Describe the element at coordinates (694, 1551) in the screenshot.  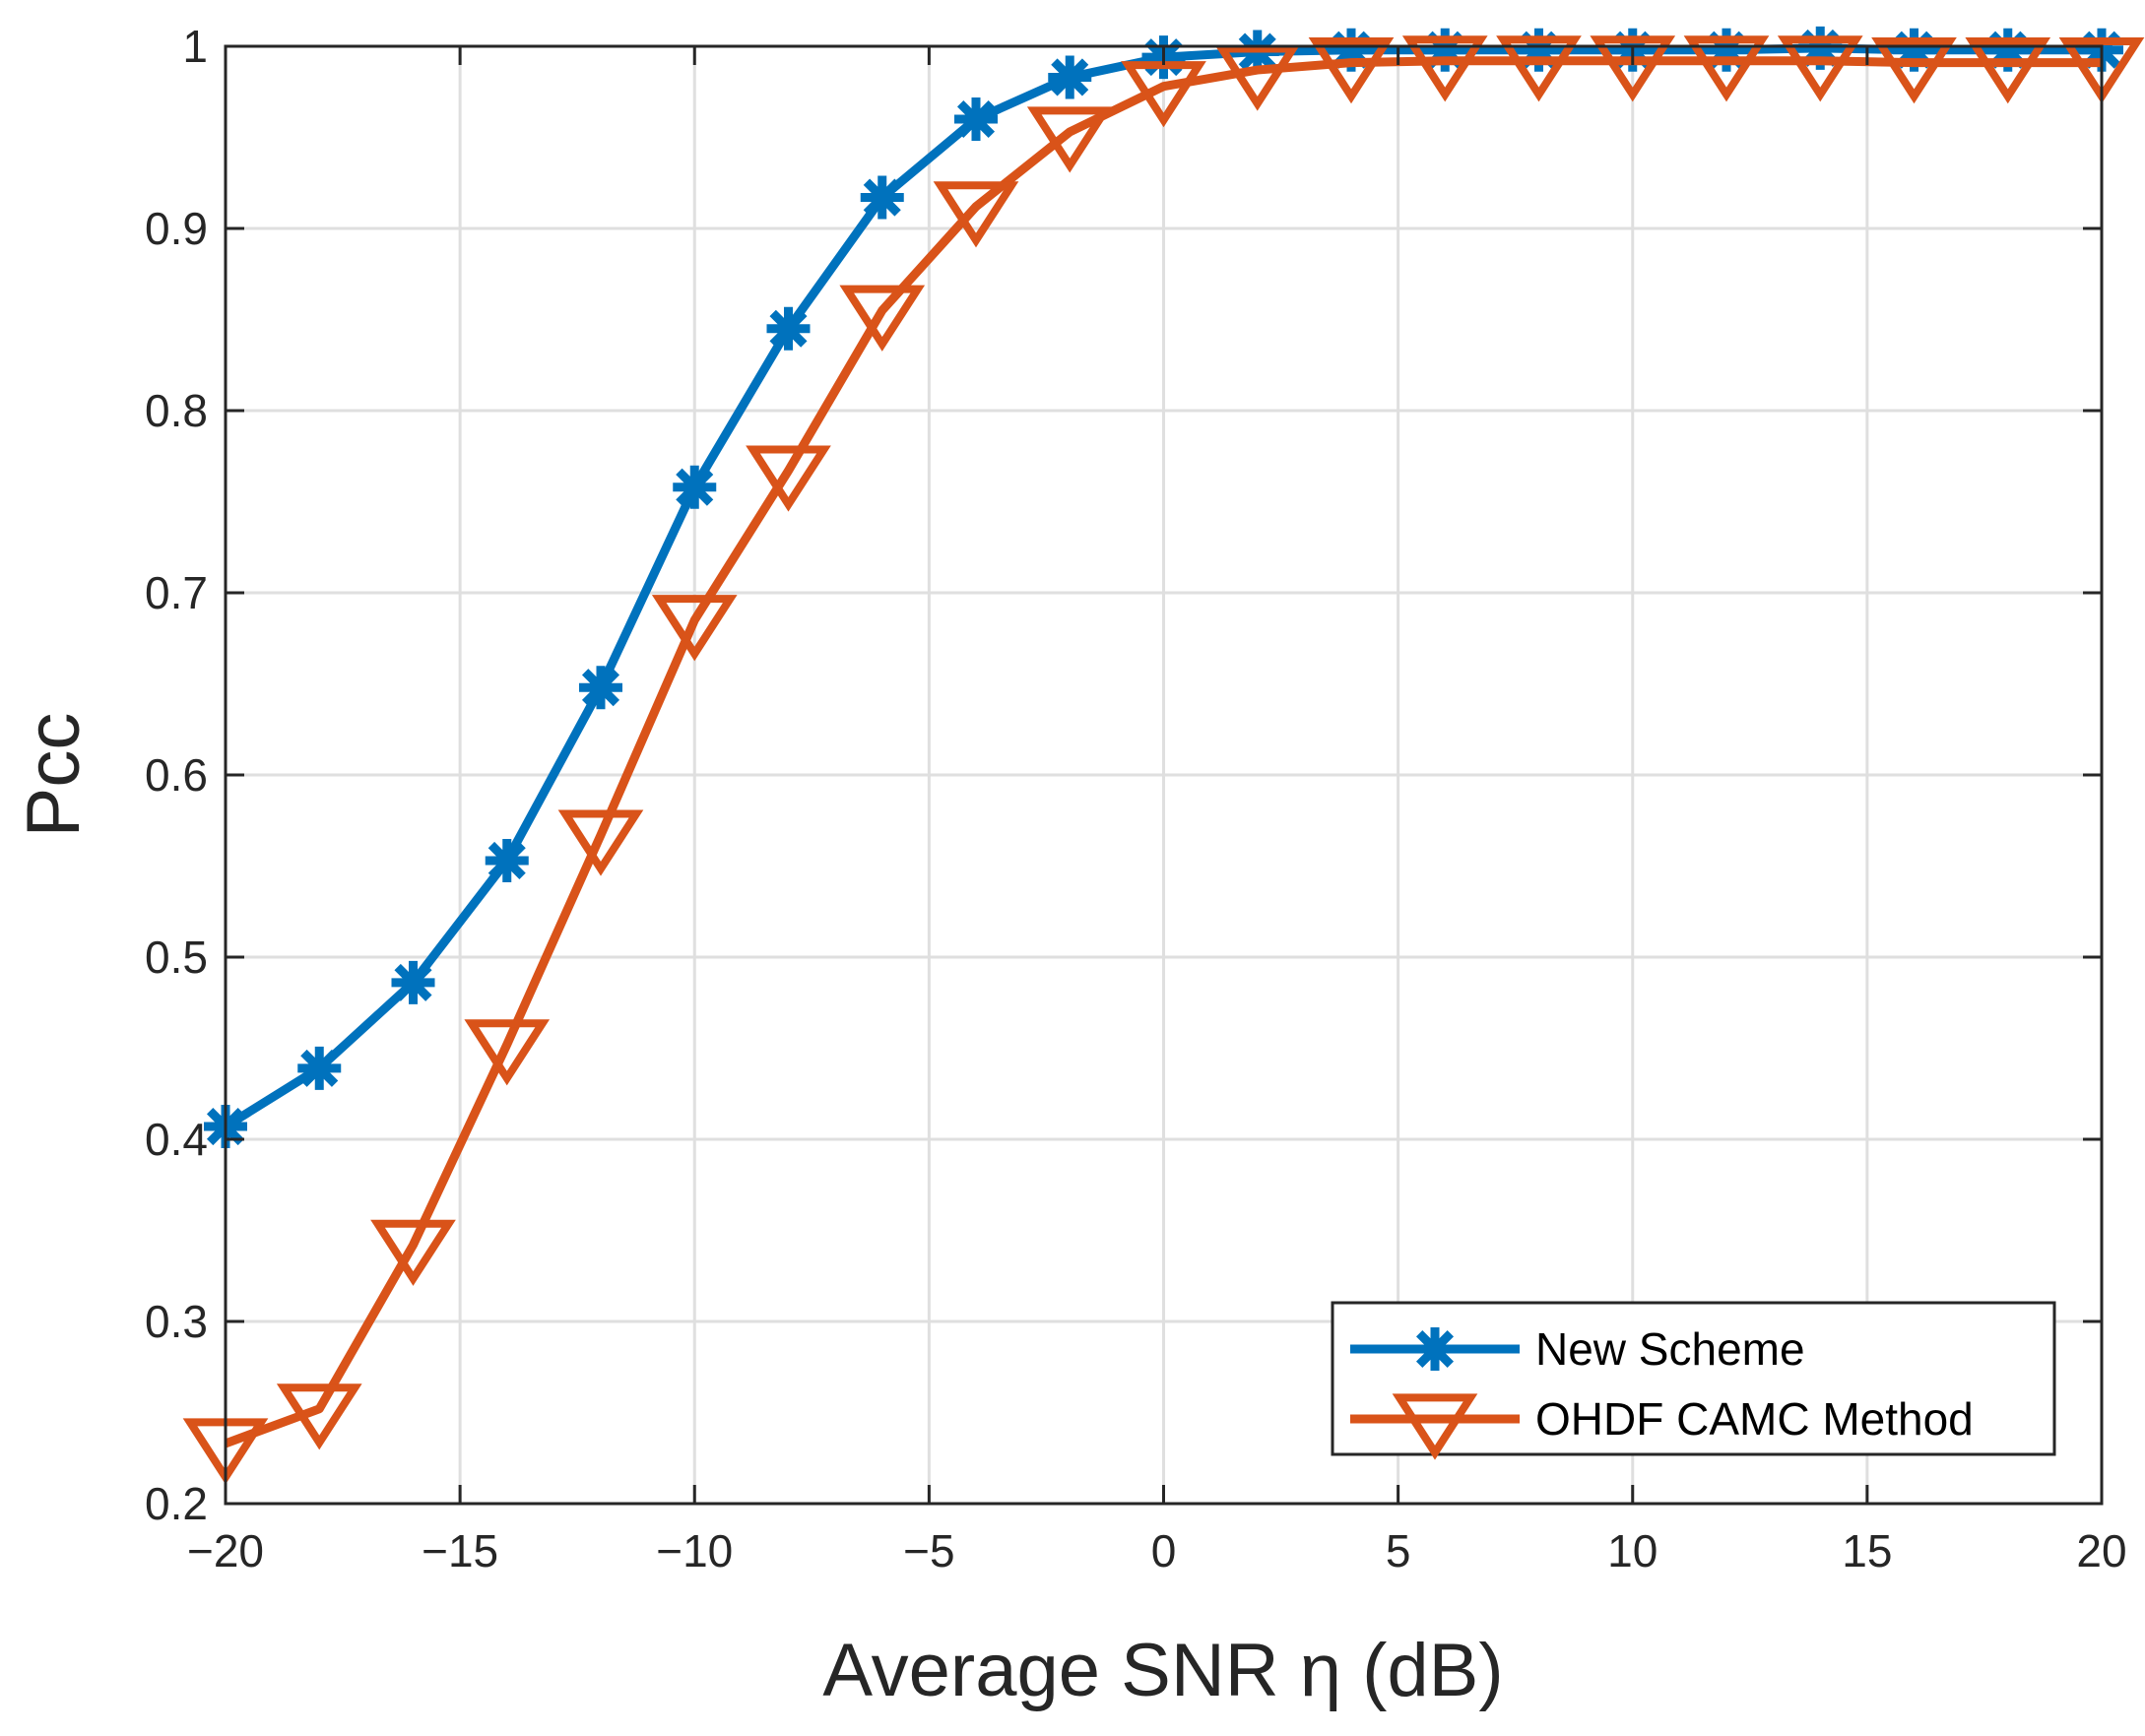
I see `x-tick-label: −10` at that location.